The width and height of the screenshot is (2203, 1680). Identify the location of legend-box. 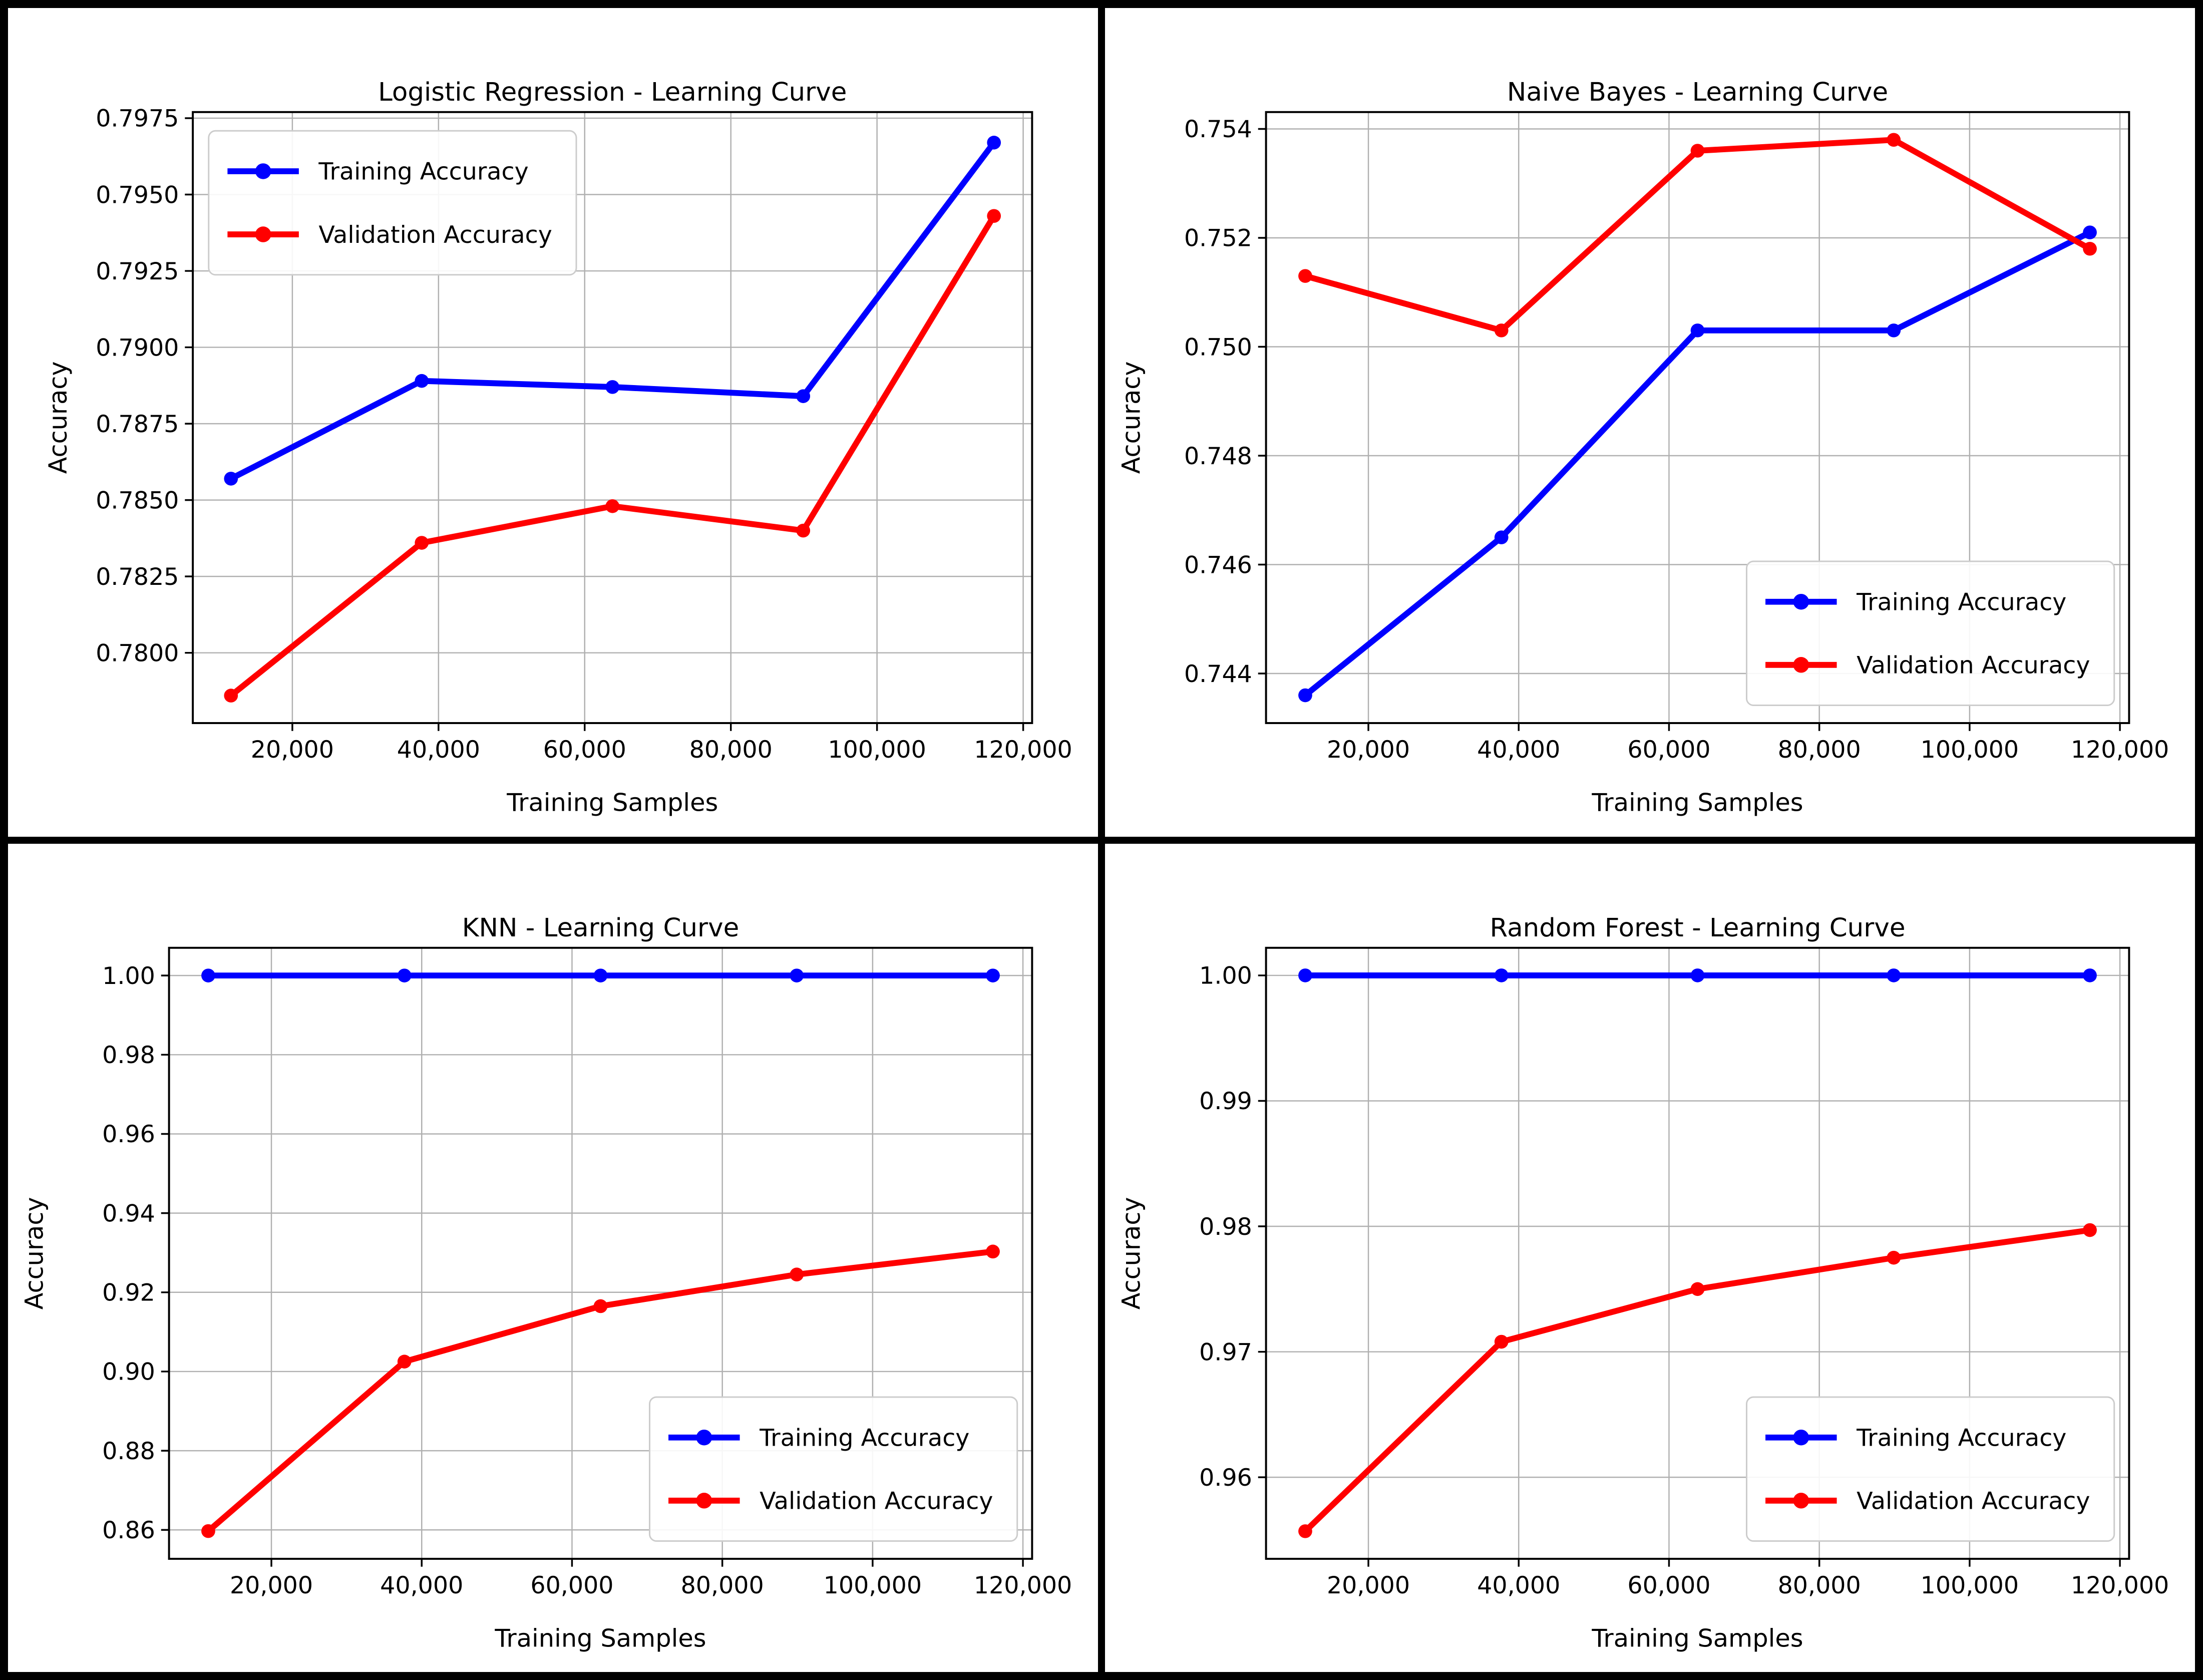
(392, 203).